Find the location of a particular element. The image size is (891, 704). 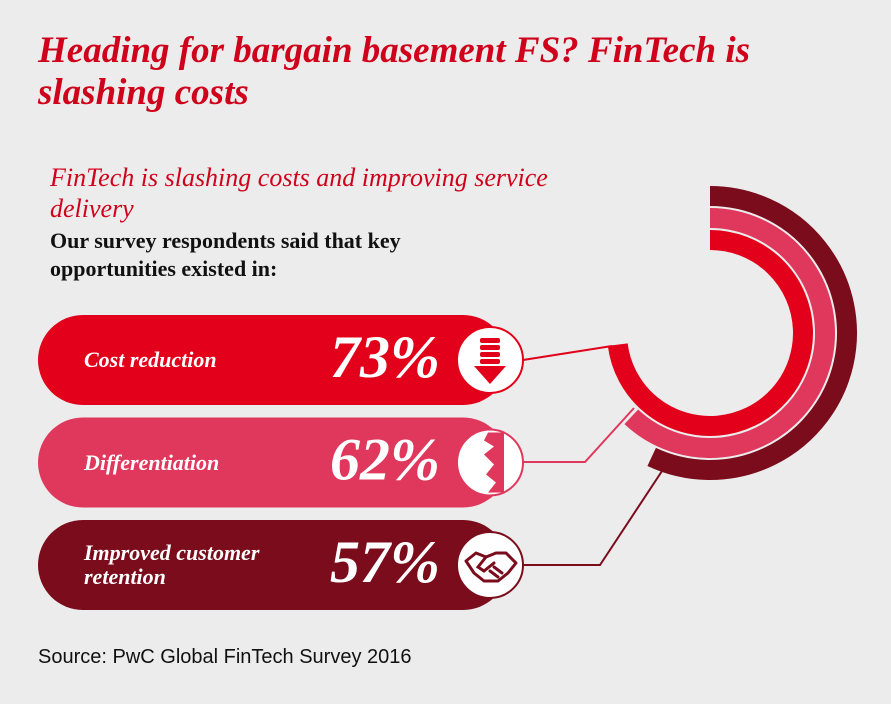

icon-circle is located at coordinates (490, 462).